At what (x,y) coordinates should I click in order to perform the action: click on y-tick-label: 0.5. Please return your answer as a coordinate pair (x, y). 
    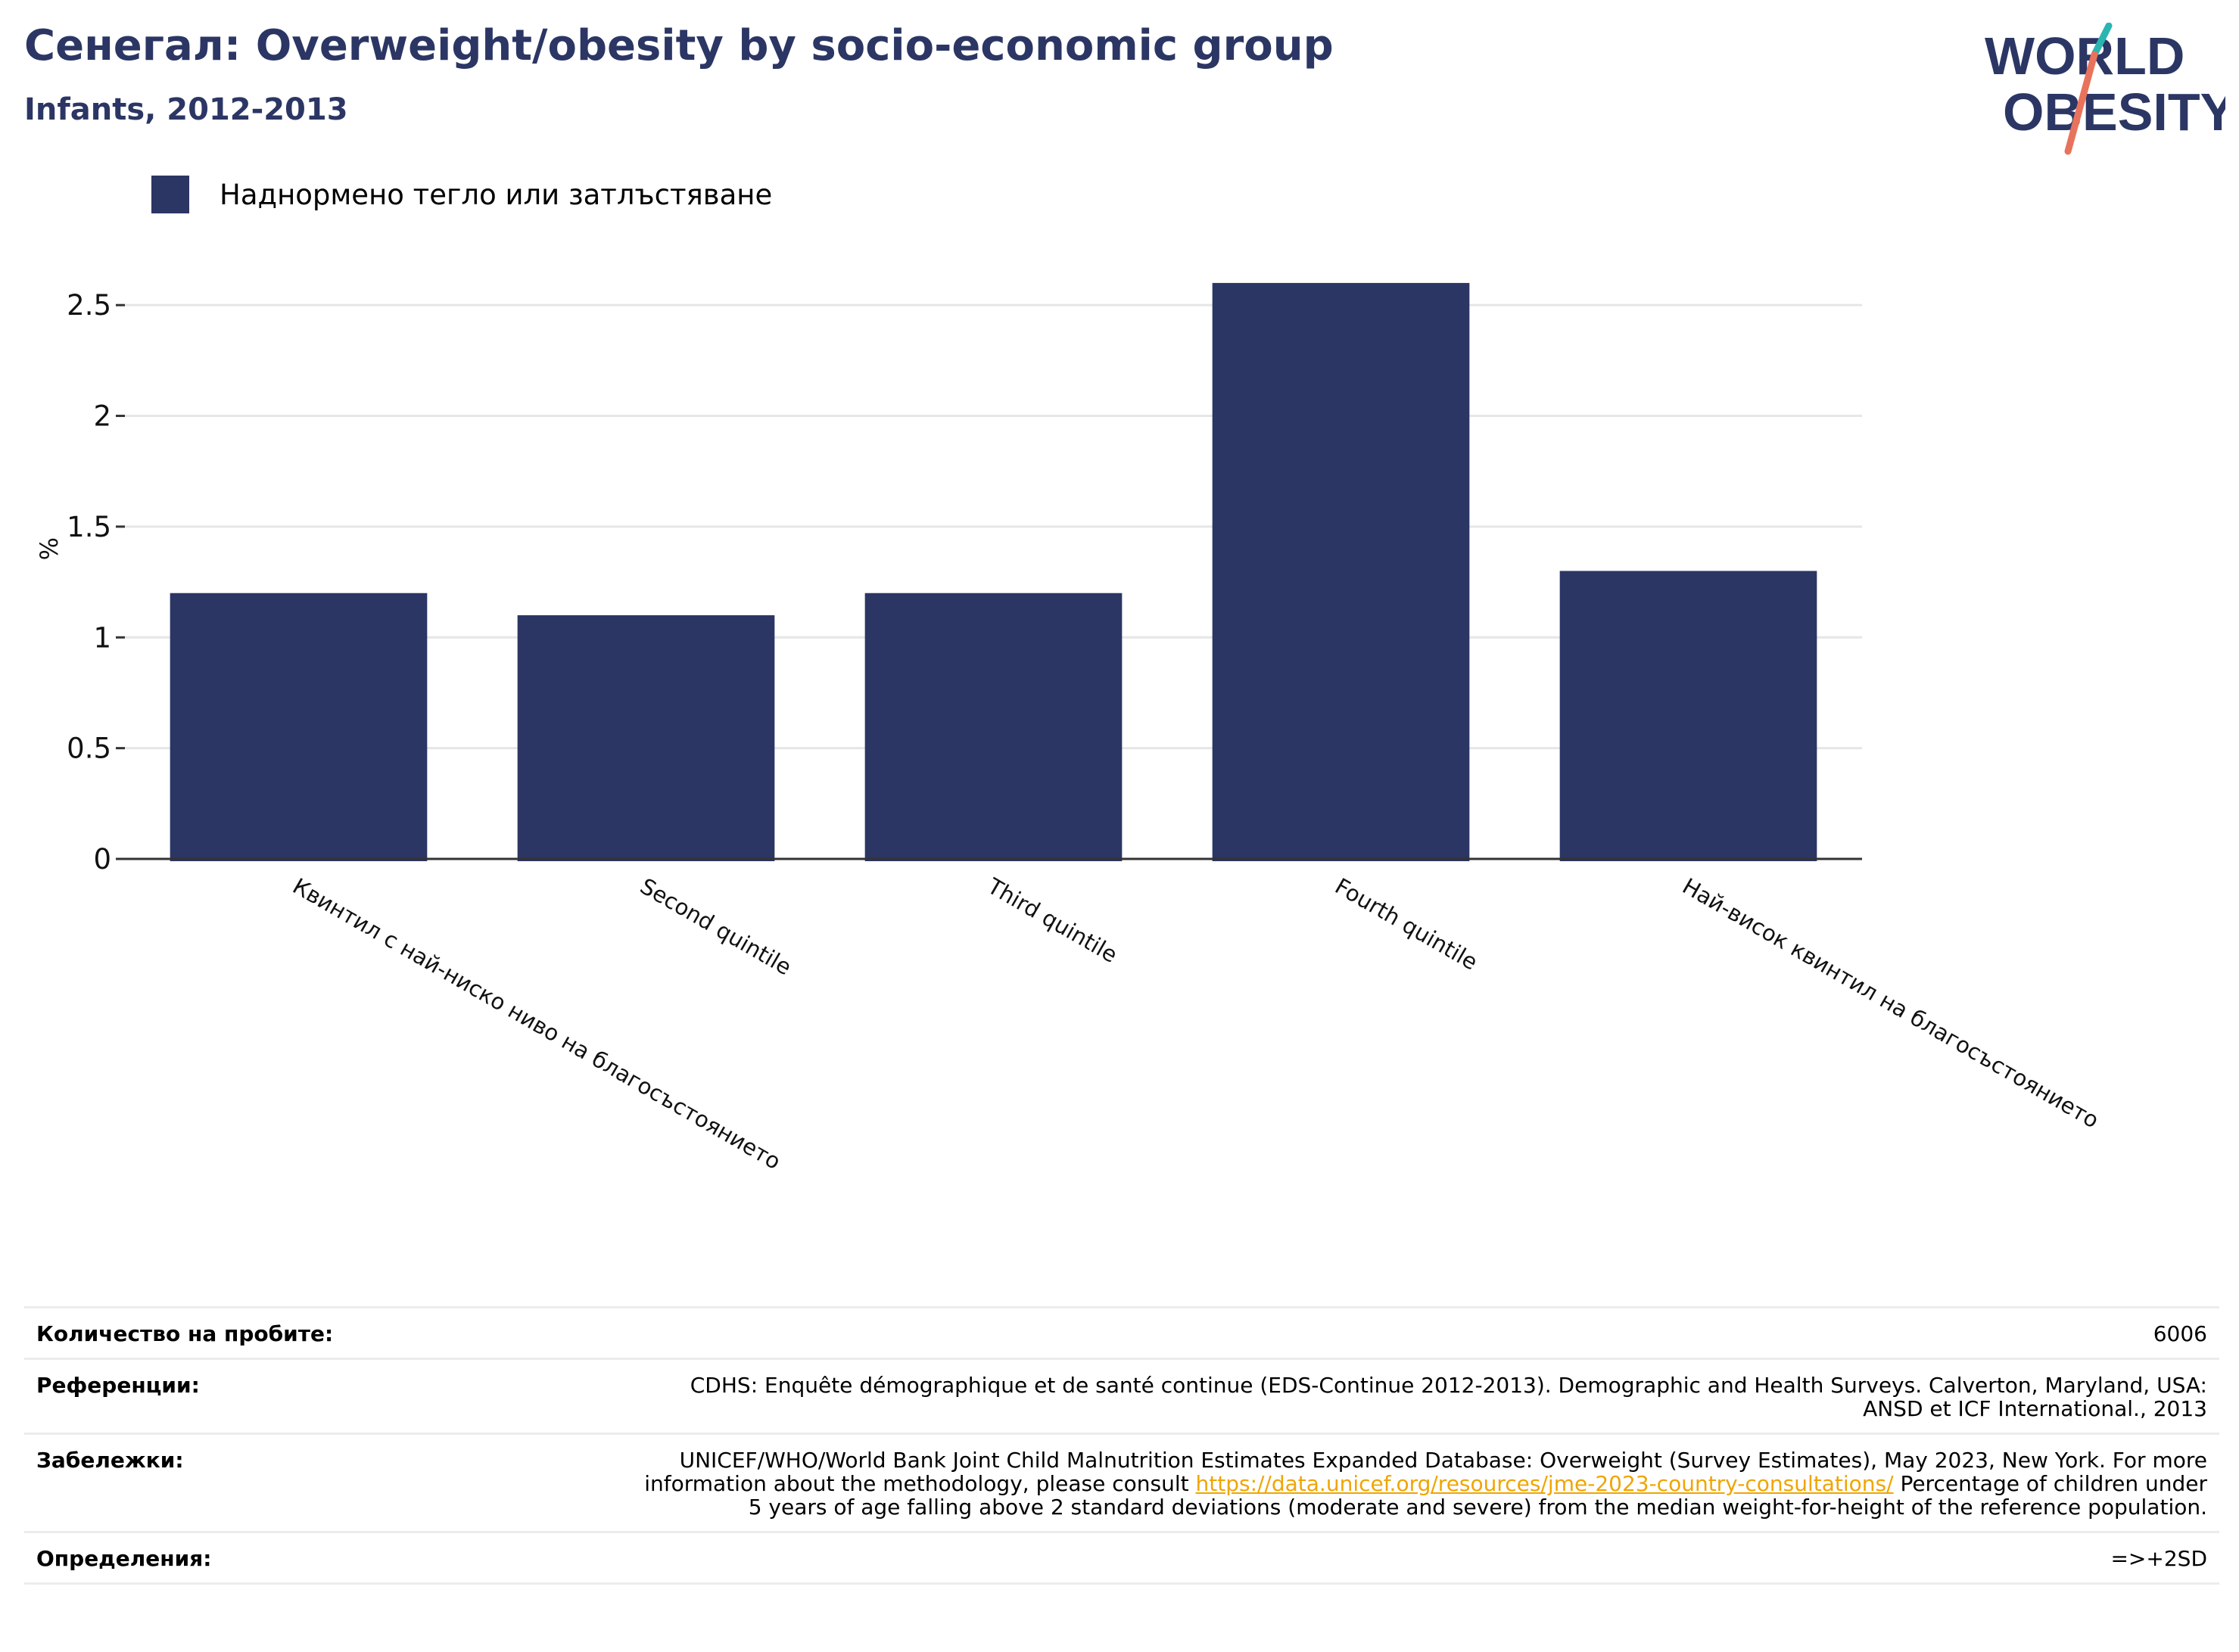
    Looking at the image, I should click on (89, 749).